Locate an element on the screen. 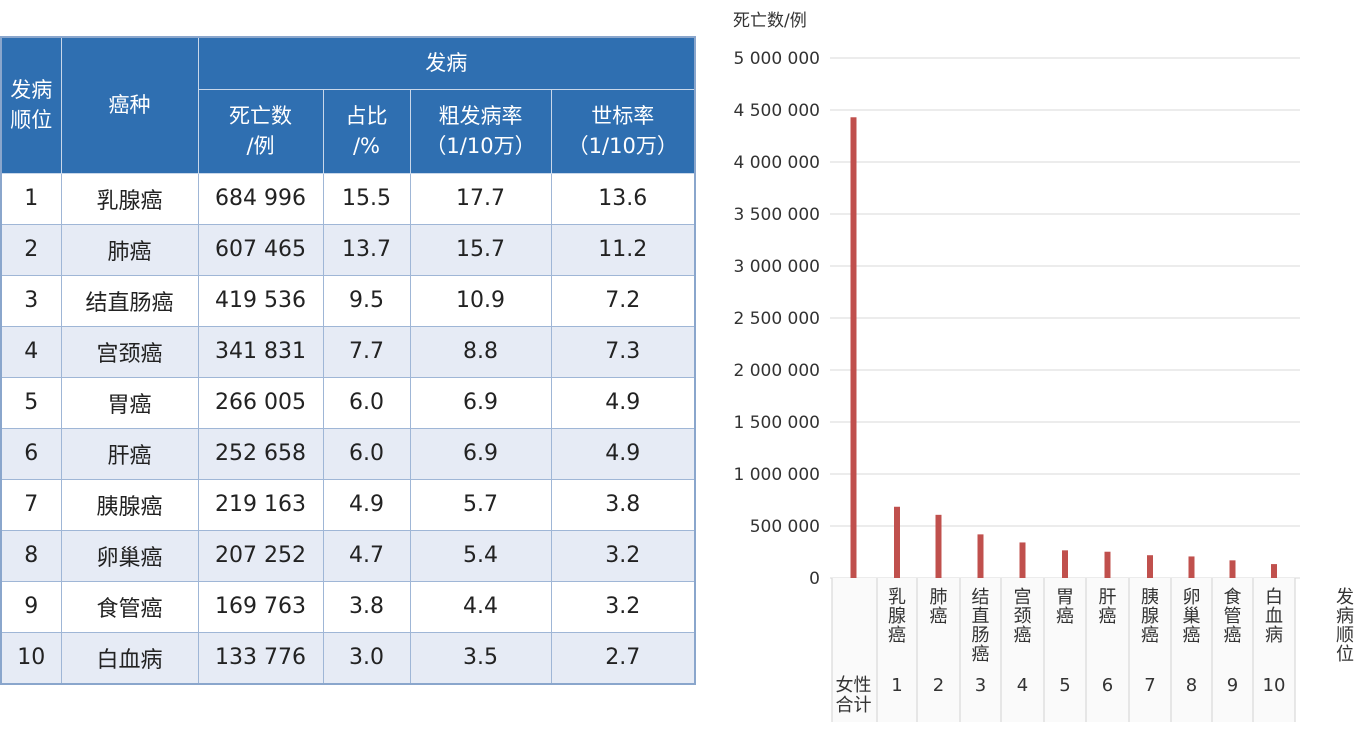 The height and width of the screenshot is (731, 1361). category-name: 胃 is located at coordinates (1065, 597).